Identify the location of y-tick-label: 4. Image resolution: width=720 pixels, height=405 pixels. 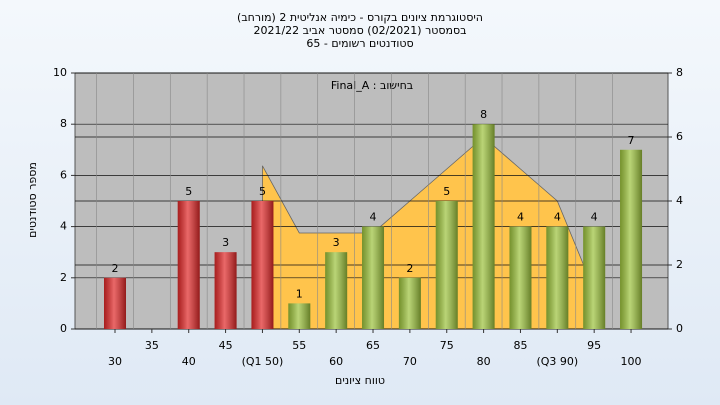
(63, 226).